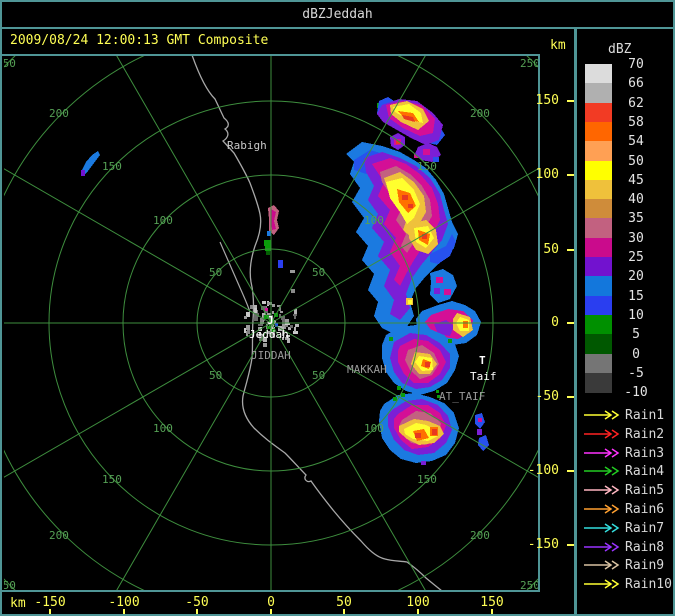 The image size is (675, 616). Describe the element at coordinates (269, 334) in the screenshot. I see `svg-text: Jeddah` at that location.